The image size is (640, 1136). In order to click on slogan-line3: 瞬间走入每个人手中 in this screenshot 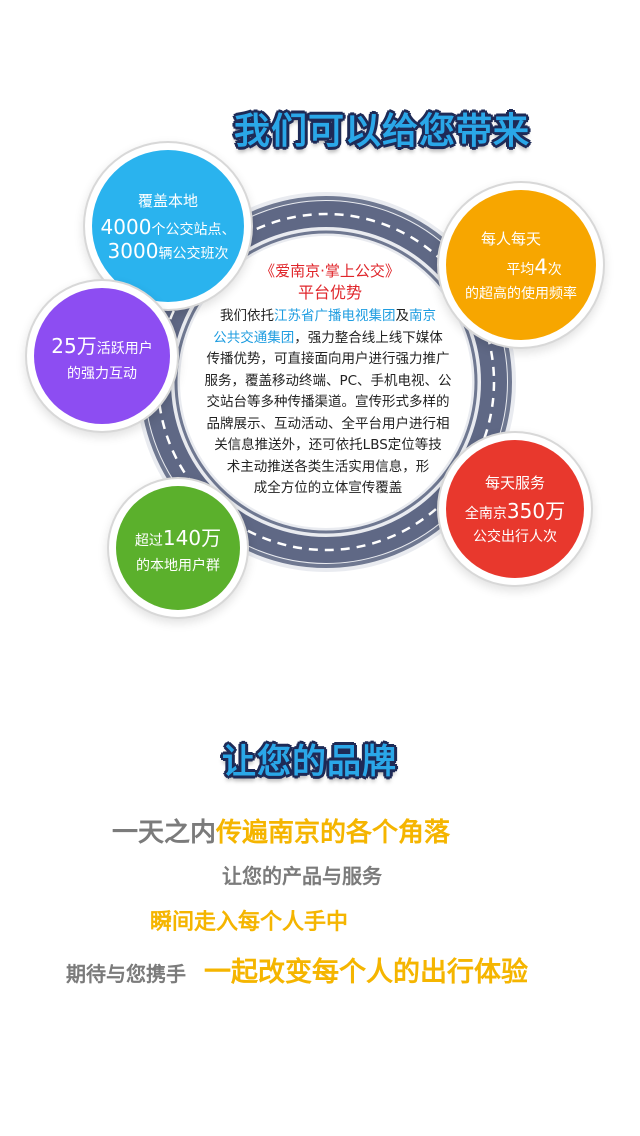, I will do `click(249, 922)`.